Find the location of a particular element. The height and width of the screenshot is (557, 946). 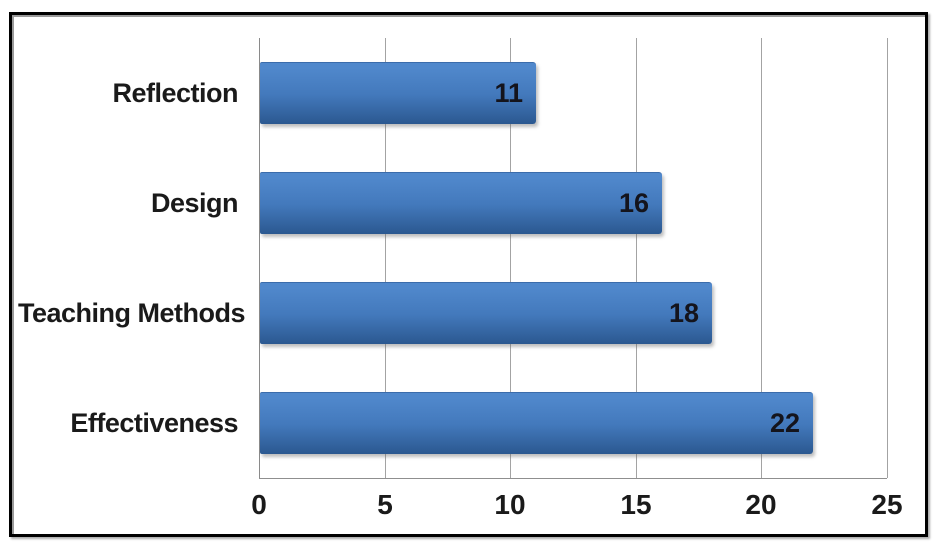

bar-data-label: 16 is located at coordinates (633, 203).